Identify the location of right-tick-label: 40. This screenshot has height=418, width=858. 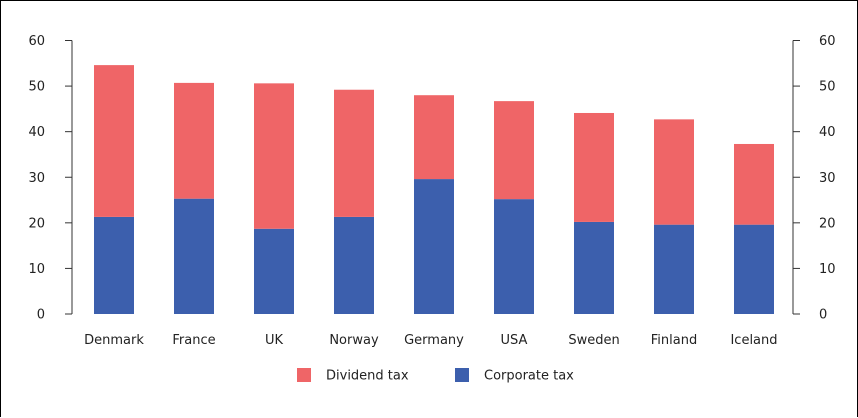
(827, 132).